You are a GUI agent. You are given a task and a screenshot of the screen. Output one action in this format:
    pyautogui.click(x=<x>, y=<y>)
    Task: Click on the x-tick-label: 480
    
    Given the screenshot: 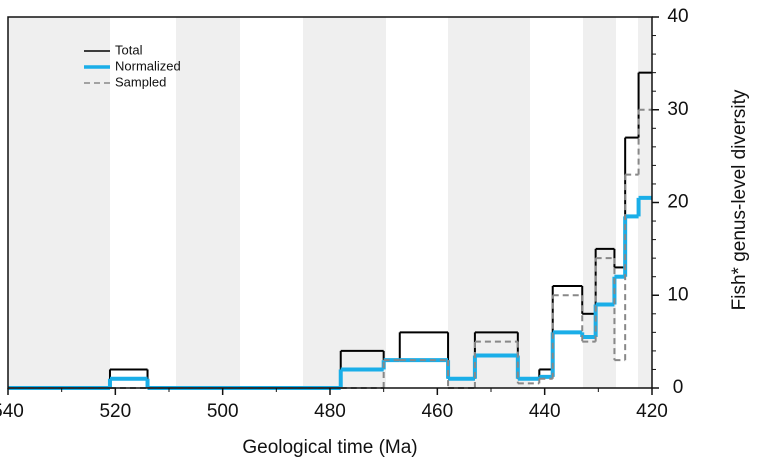 What is the action you would take?
    pyautogui.click(x=330, y=411)
    